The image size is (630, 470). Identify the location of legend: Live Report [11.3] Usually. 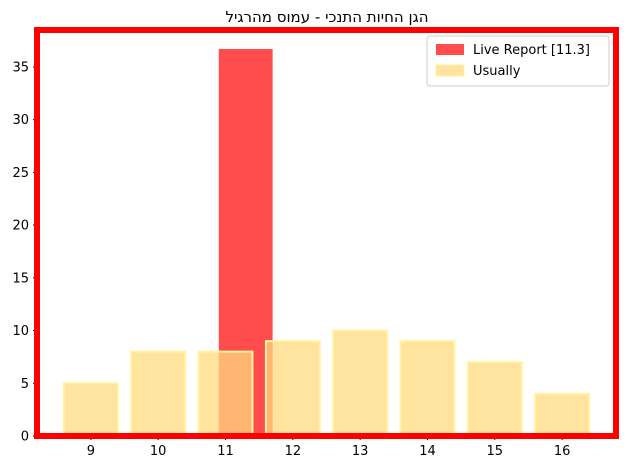
(518, 61).